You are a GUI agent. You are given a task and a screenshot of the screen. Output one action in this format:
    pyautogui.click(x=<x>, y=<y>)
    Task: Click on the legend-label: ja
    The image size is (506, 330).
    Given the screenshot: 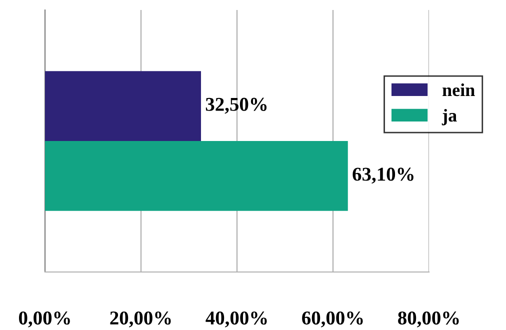 What is the action you would take?
    pyautogui.click(x=449, y=117)
    